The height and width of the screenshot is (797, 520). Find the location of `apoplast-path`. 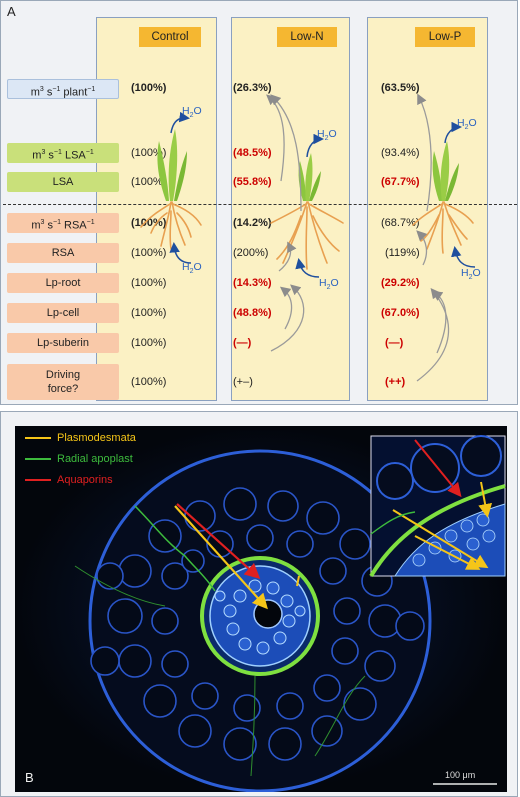

apoplast-path is located at coordinates (175, 548).